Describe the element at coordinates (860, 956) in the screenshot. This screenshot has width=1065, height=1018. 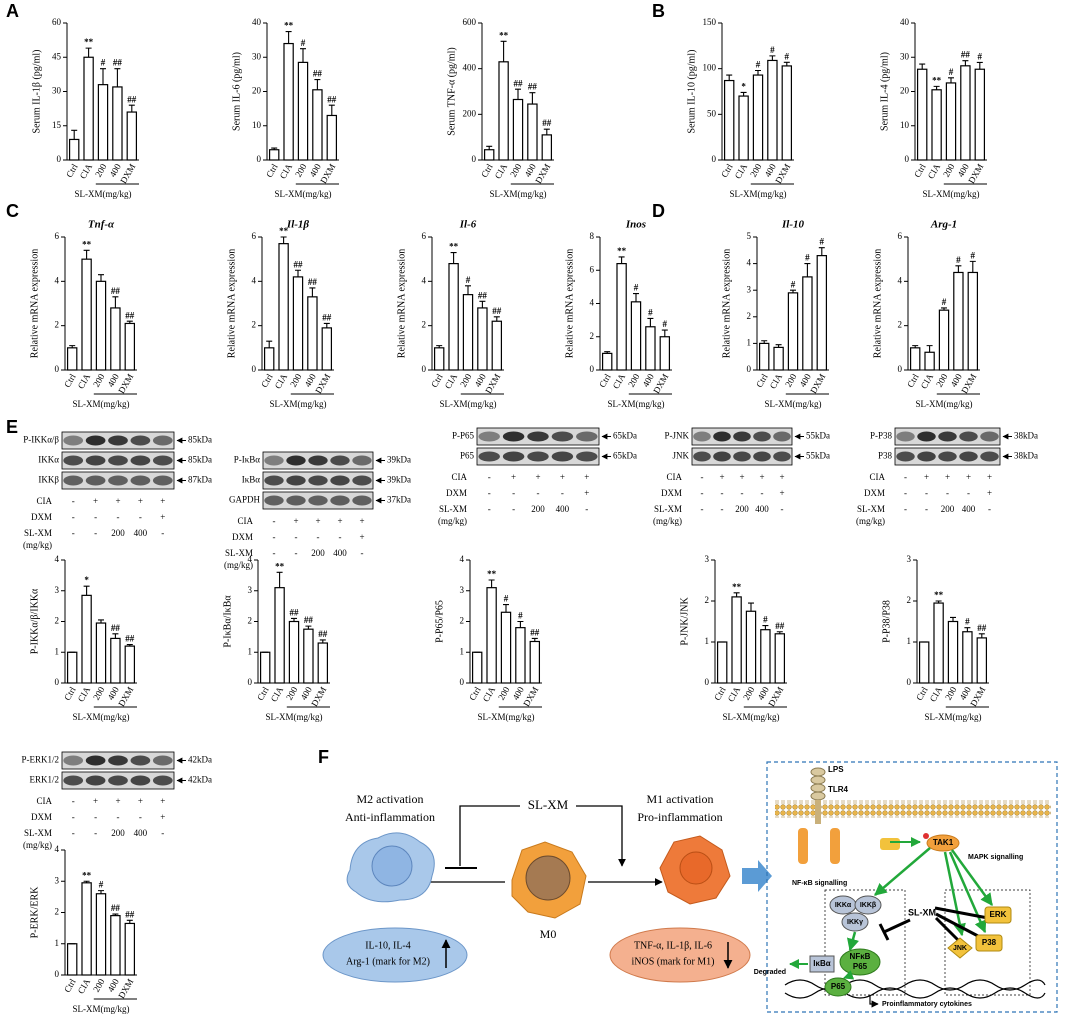
I see `nfkb-label: NFκB` at that location.